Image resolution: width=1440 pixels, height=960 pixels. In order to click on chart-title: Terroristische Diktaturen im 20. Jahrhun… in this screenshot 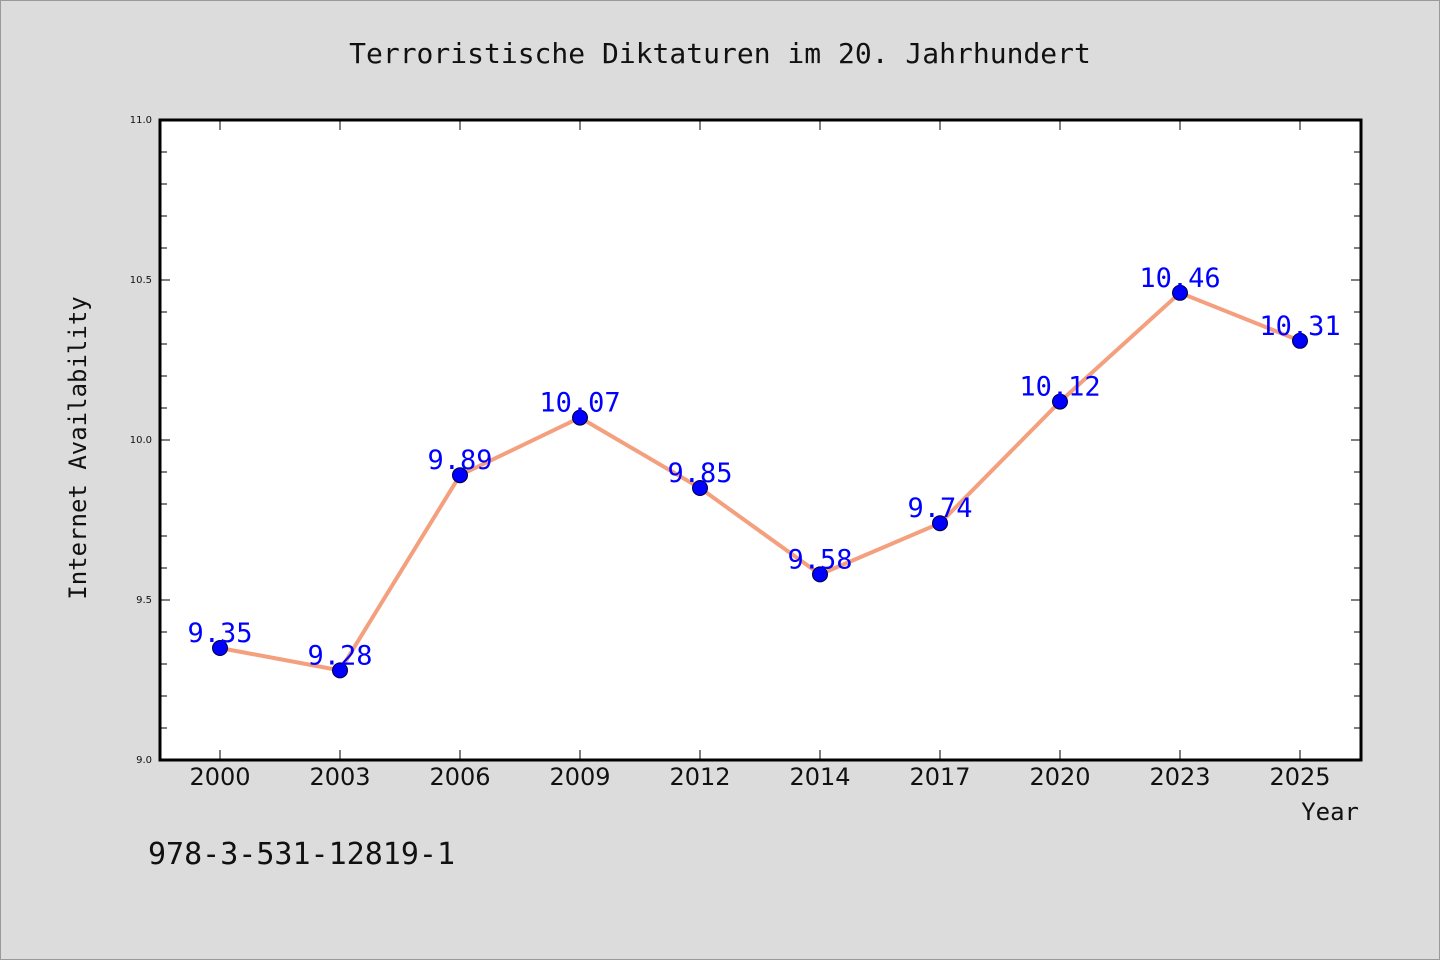, I will do `click(720, 53)`.